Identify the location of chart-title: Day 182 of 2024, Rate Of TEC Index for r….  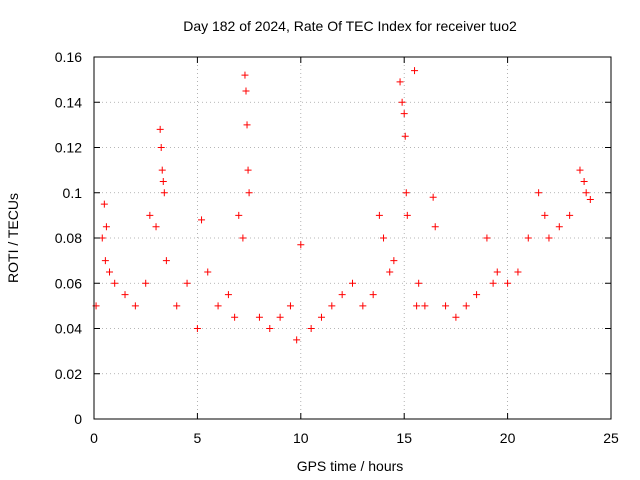
(350, 26).